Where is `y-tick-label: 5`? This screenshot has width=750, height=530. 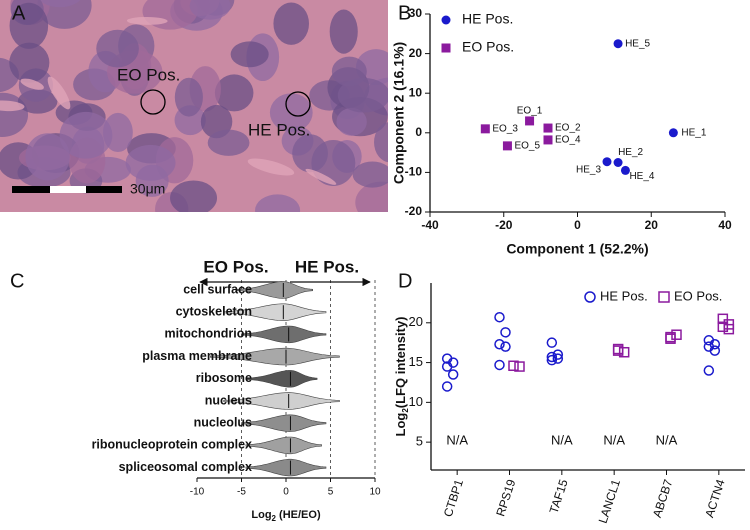 y-tick-label: 5 is located at coordinates (419, 441).